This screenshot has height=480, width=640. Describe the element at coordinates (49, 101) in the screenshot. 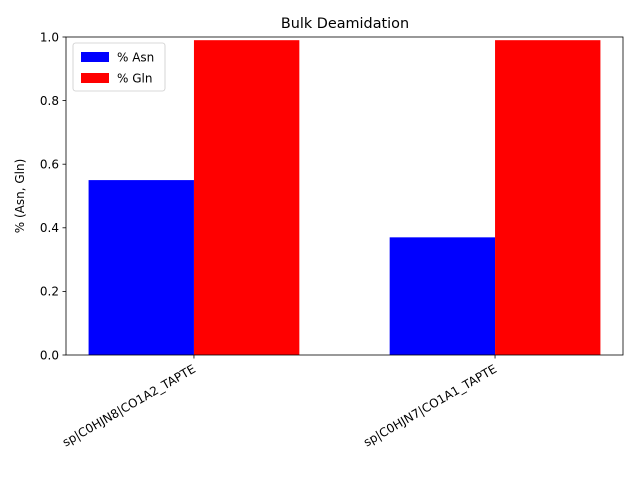

I see `y-tick-label: 0.8` at that location.